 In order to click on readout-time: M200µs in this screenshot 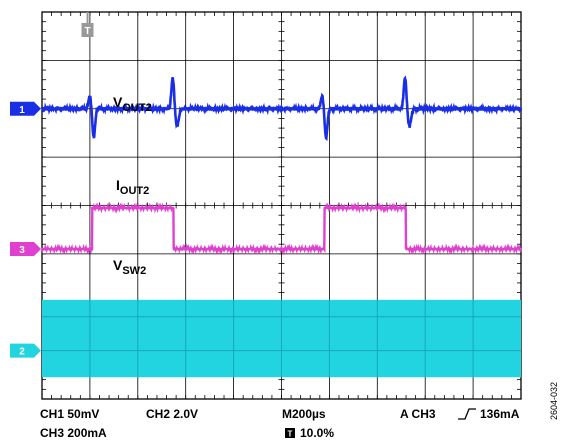, I will do `click(304, 414)`.